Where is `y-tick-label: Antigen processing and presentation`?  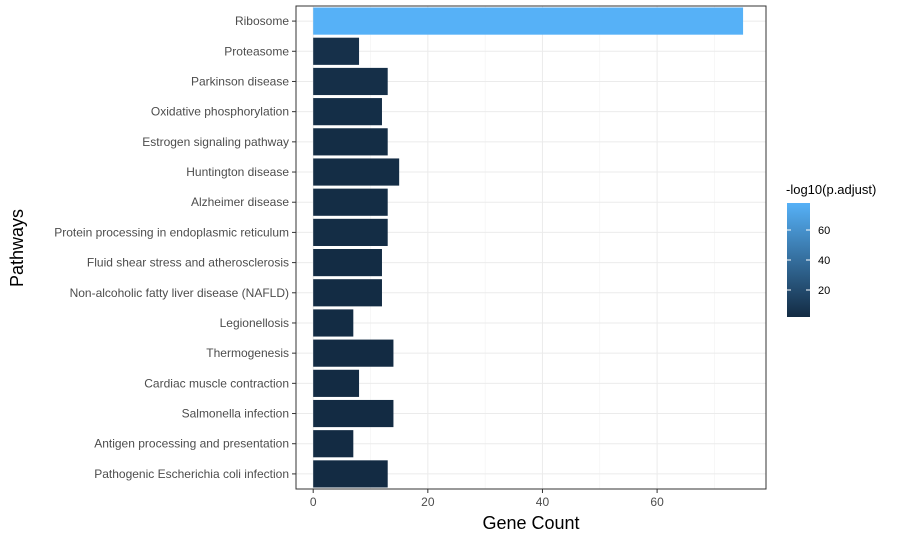 y-tick-label: Antigen processing and presentation is located at coordinates (191, 444).